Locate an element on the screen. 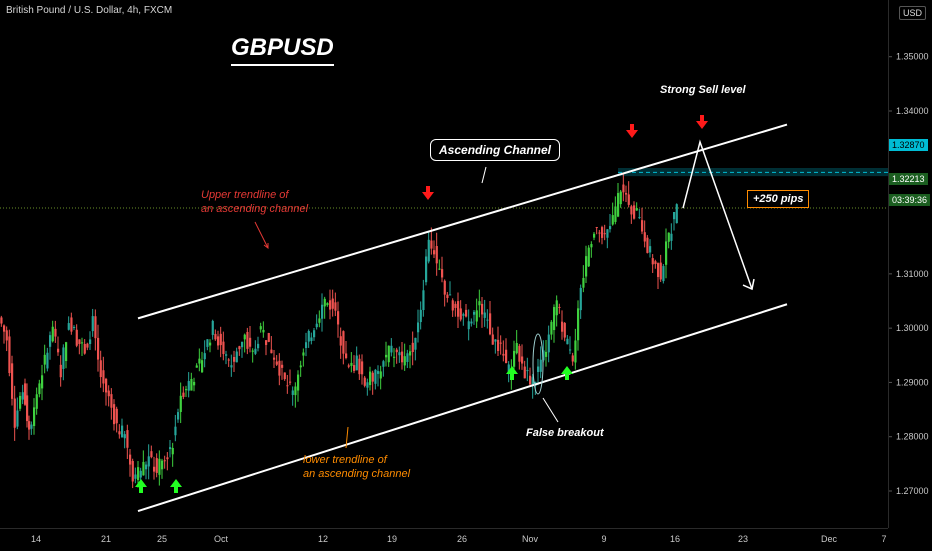 This screenshot has height=551, width=932. x-tick-label: 19 is located at coordinates (392, 539).